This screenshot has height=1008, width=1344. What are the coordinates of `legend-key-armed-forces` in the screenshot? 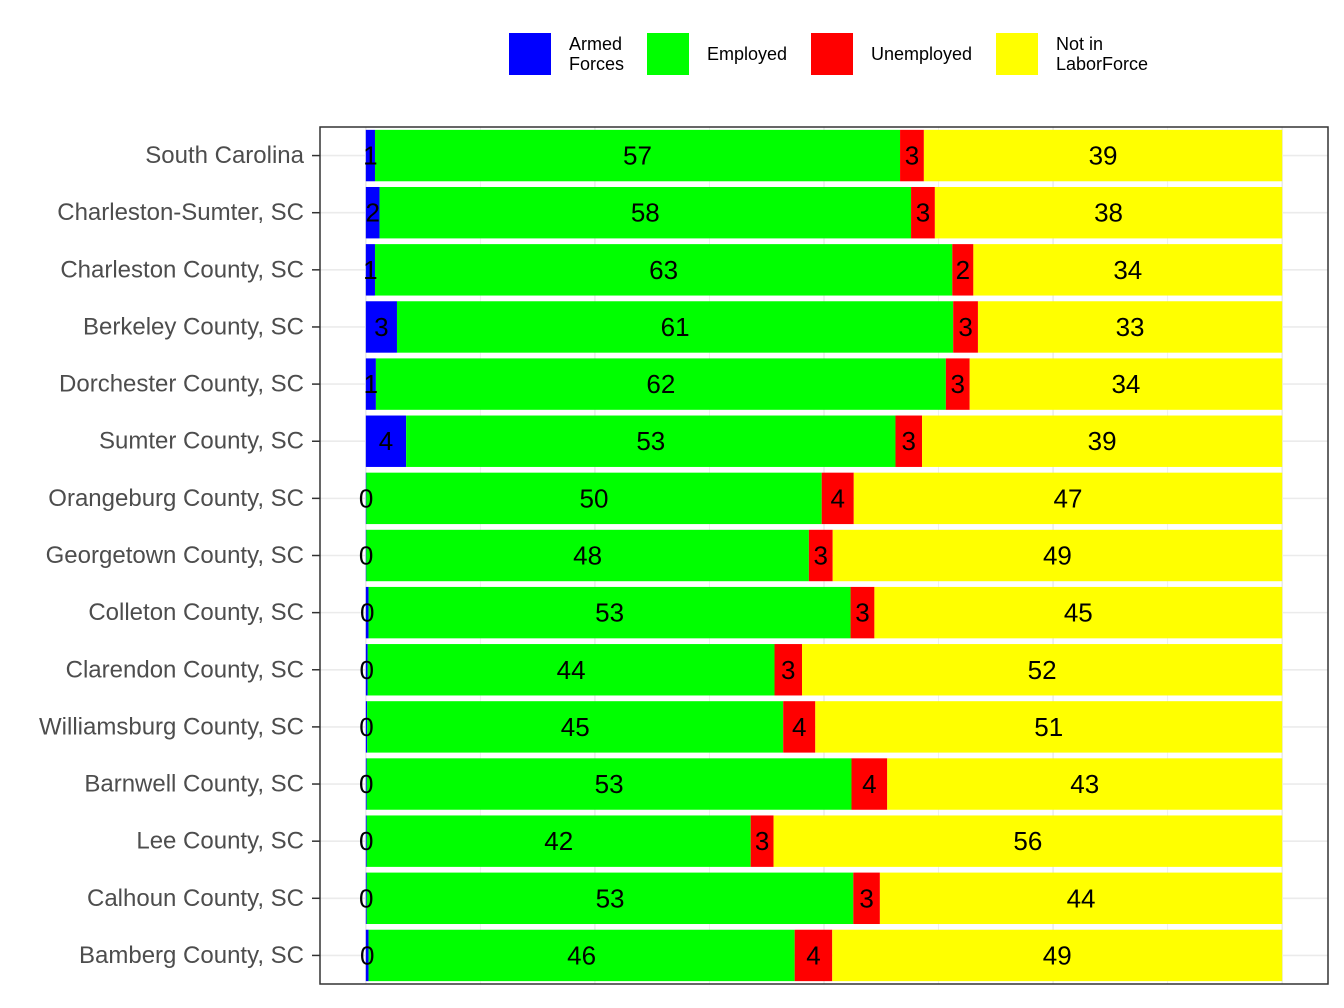 It's located at (530, 54).